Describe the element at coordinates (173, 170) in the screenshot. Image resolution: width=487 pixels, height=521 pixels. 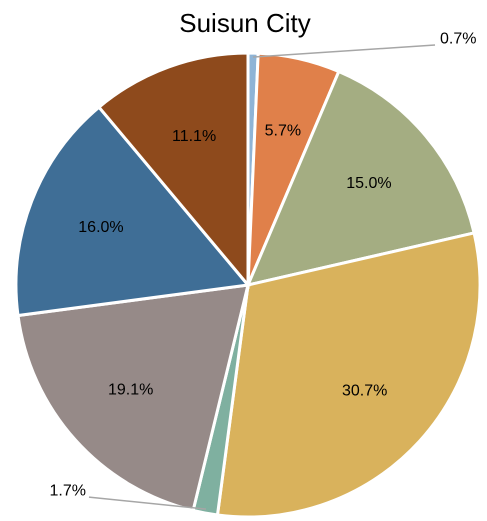
I see `pie-slice` at that location.